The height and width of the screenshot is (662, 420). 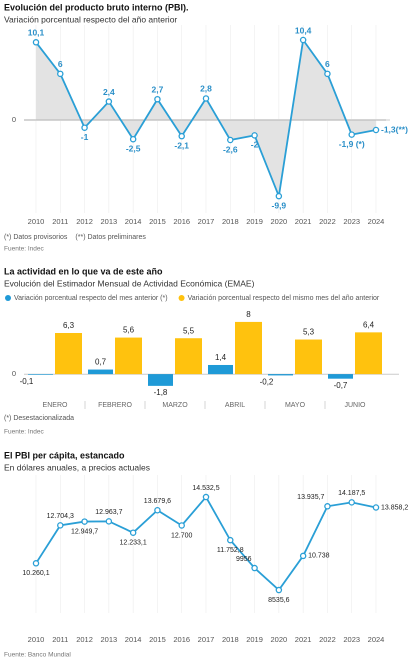 What do you see at coordinates (310, 497) in the screenshot?
I see `value-label: 13.935,7` at bounding box center [310, 497].